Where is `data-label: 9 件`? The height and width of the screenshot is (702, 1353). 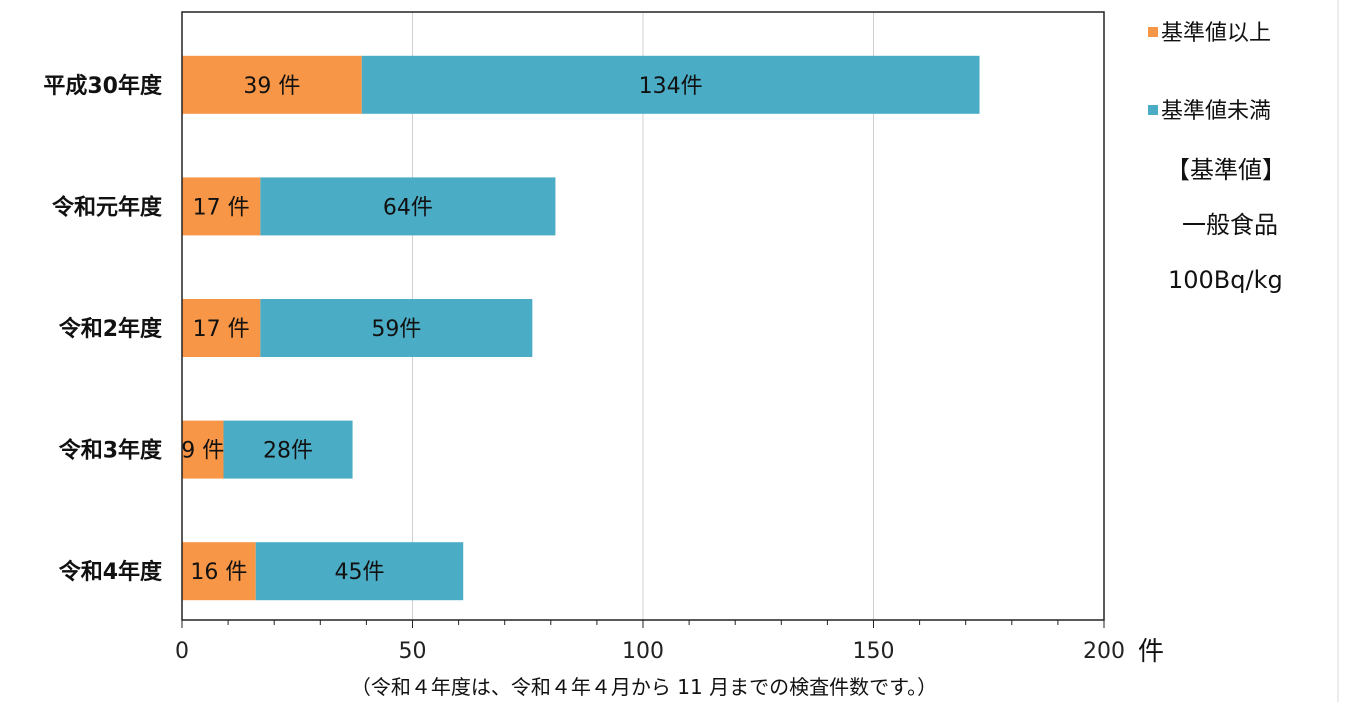 data-label: 9 件 is located at coordinates (202, 451).